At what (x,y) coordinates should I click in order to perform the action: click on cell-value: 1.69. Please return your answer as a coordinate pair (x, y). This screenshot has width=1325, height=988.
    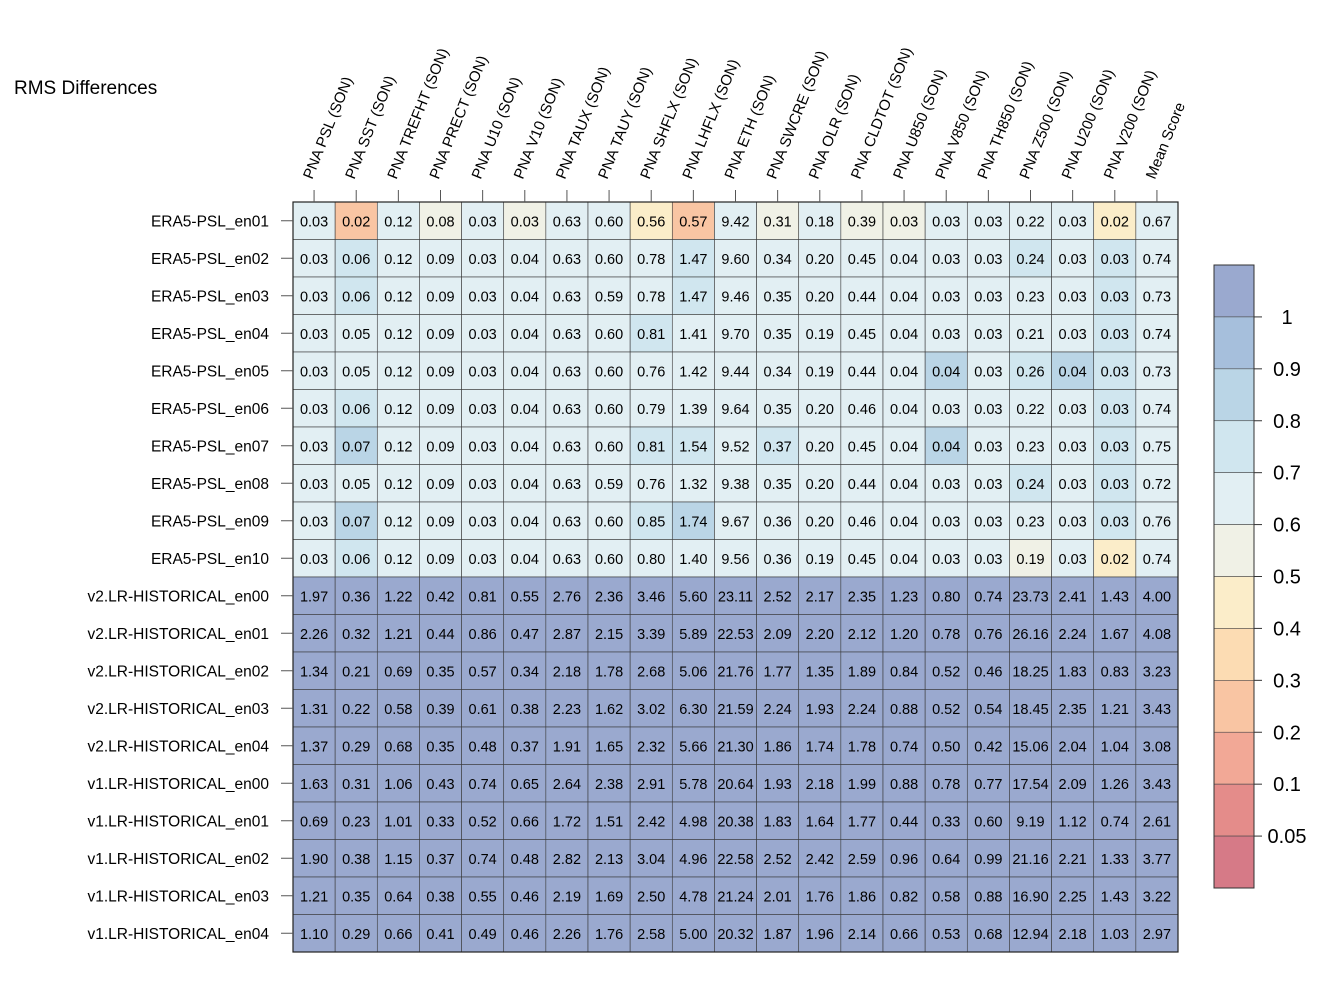
    Looking at the image, I should click on (609, 897).